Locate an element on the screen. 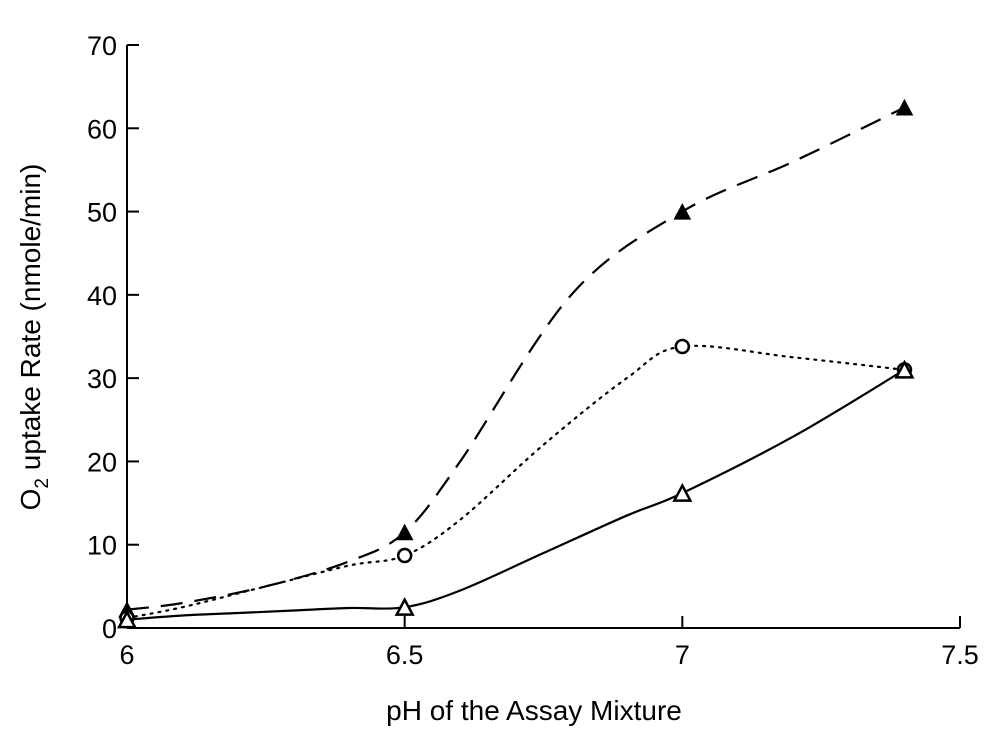  y-tick-label: 50 is located at coordinates (102, 213).